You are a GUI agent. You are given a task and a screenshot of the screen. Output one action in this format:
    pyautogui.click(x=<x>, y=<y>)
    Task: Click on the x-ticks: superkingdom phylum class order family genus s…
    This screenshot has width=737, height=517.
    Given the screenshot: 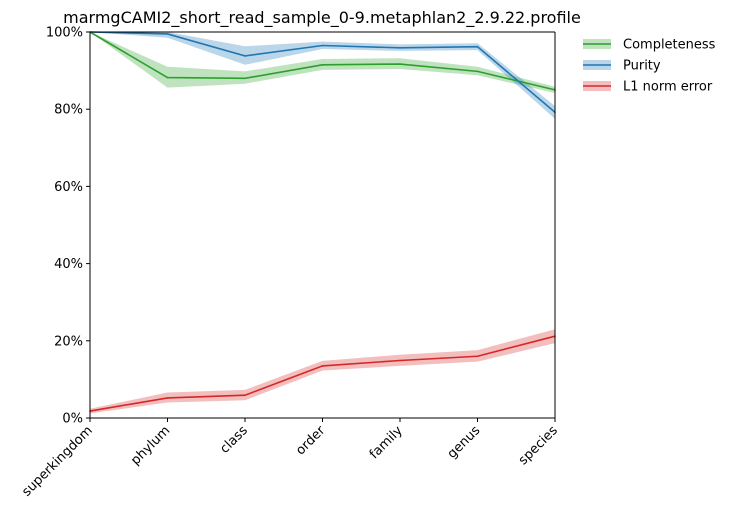 What is the action you would take?
    pyautogui.click(x=290, y=459)
    